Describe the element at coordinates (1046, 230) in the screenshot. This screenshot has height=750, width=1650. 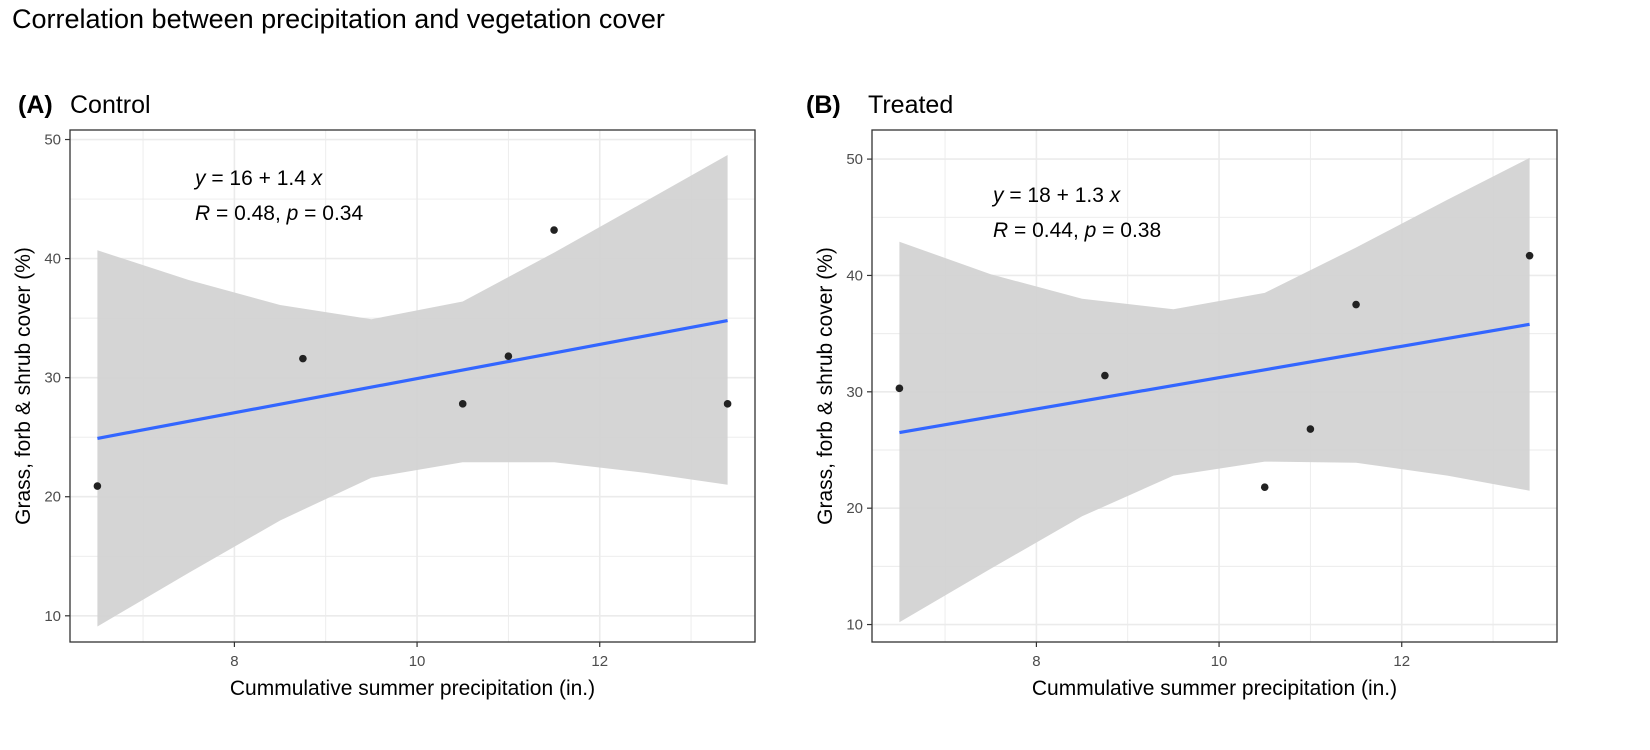
I see `equation-text: = 0.44,` at that location.